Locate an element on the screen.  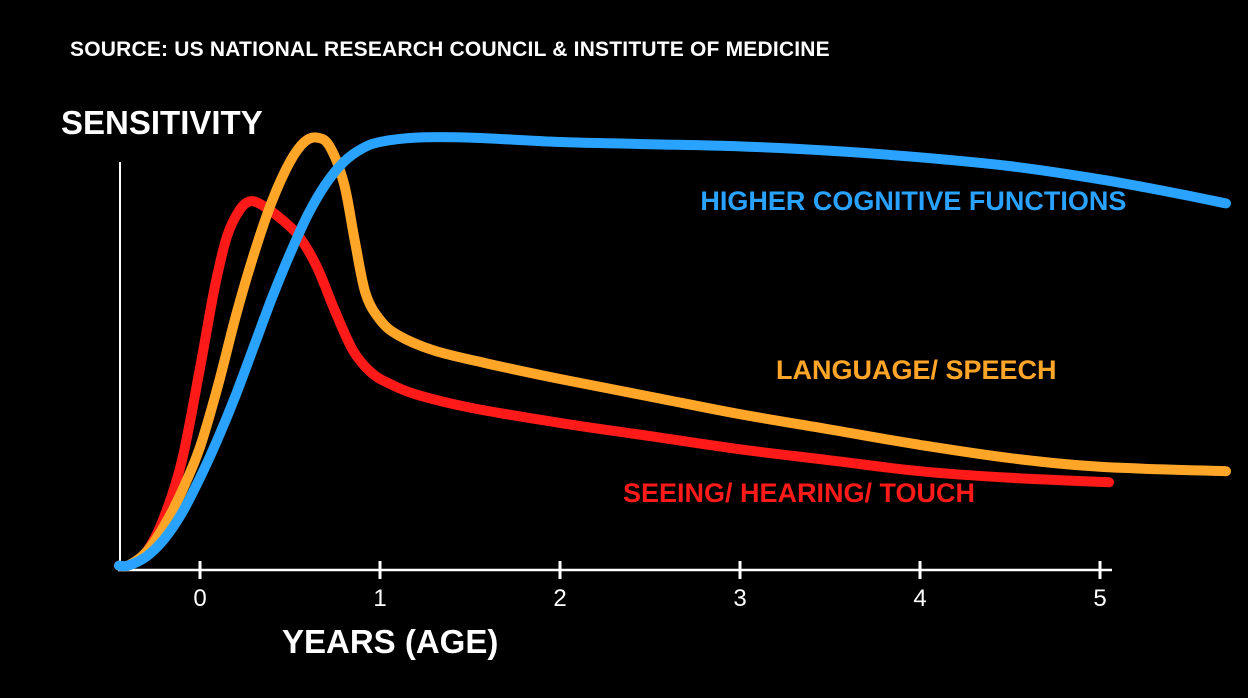
x-tick-label-4: 4 is located at coordinates (919, 598).